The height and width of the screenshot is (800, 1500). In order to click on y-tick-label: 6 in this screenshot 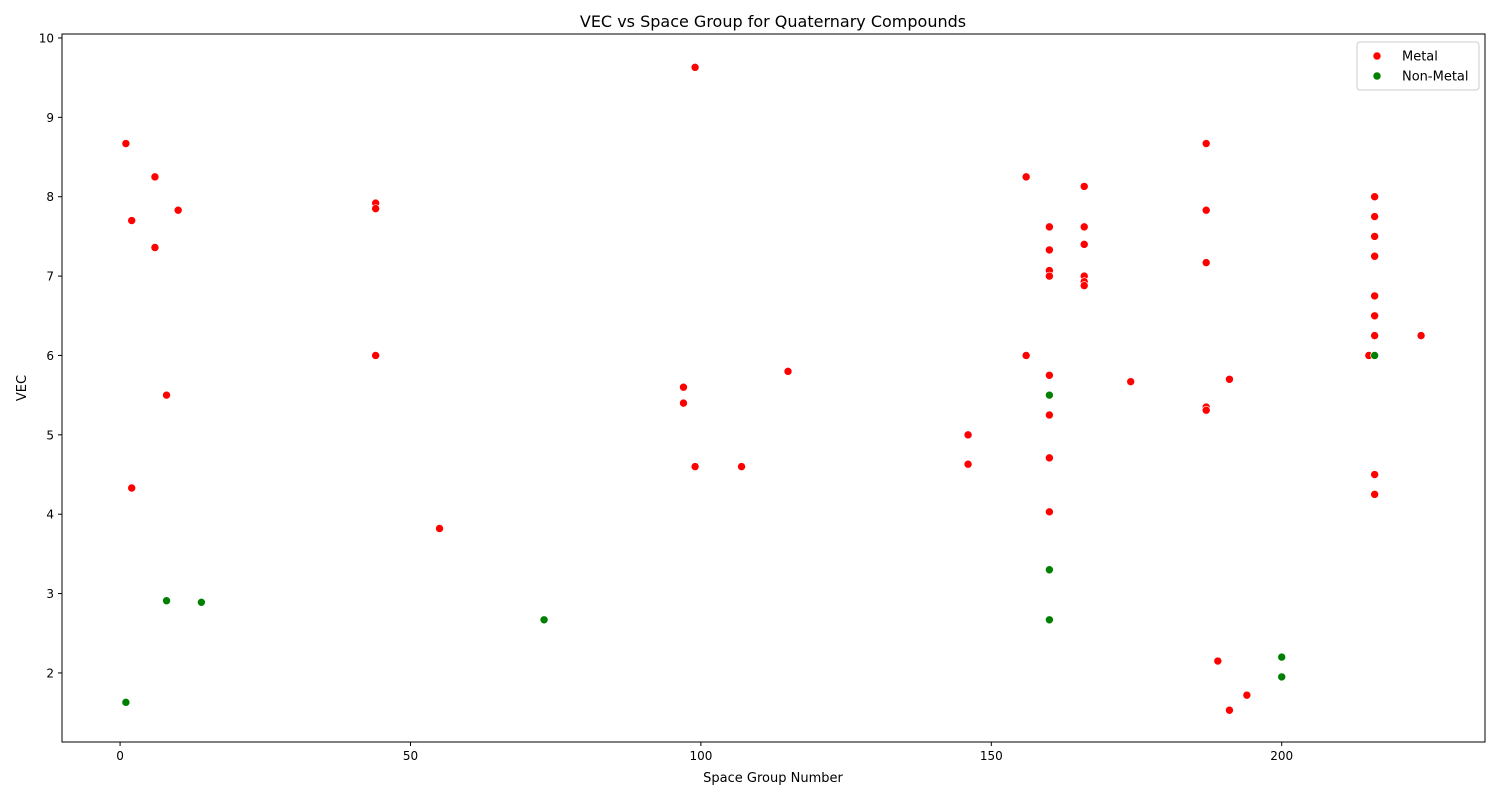, I will do `click(50, 356)`.